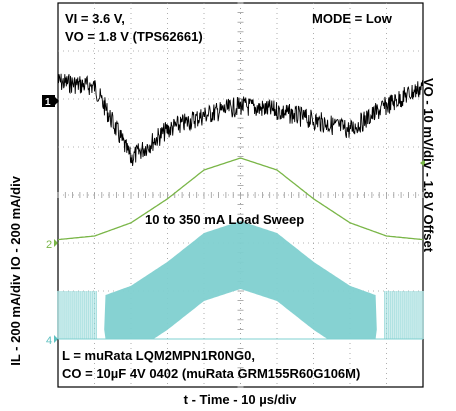  I want to click on y-axis-label-il: IL - 200 mA/div, so click(15, 320).